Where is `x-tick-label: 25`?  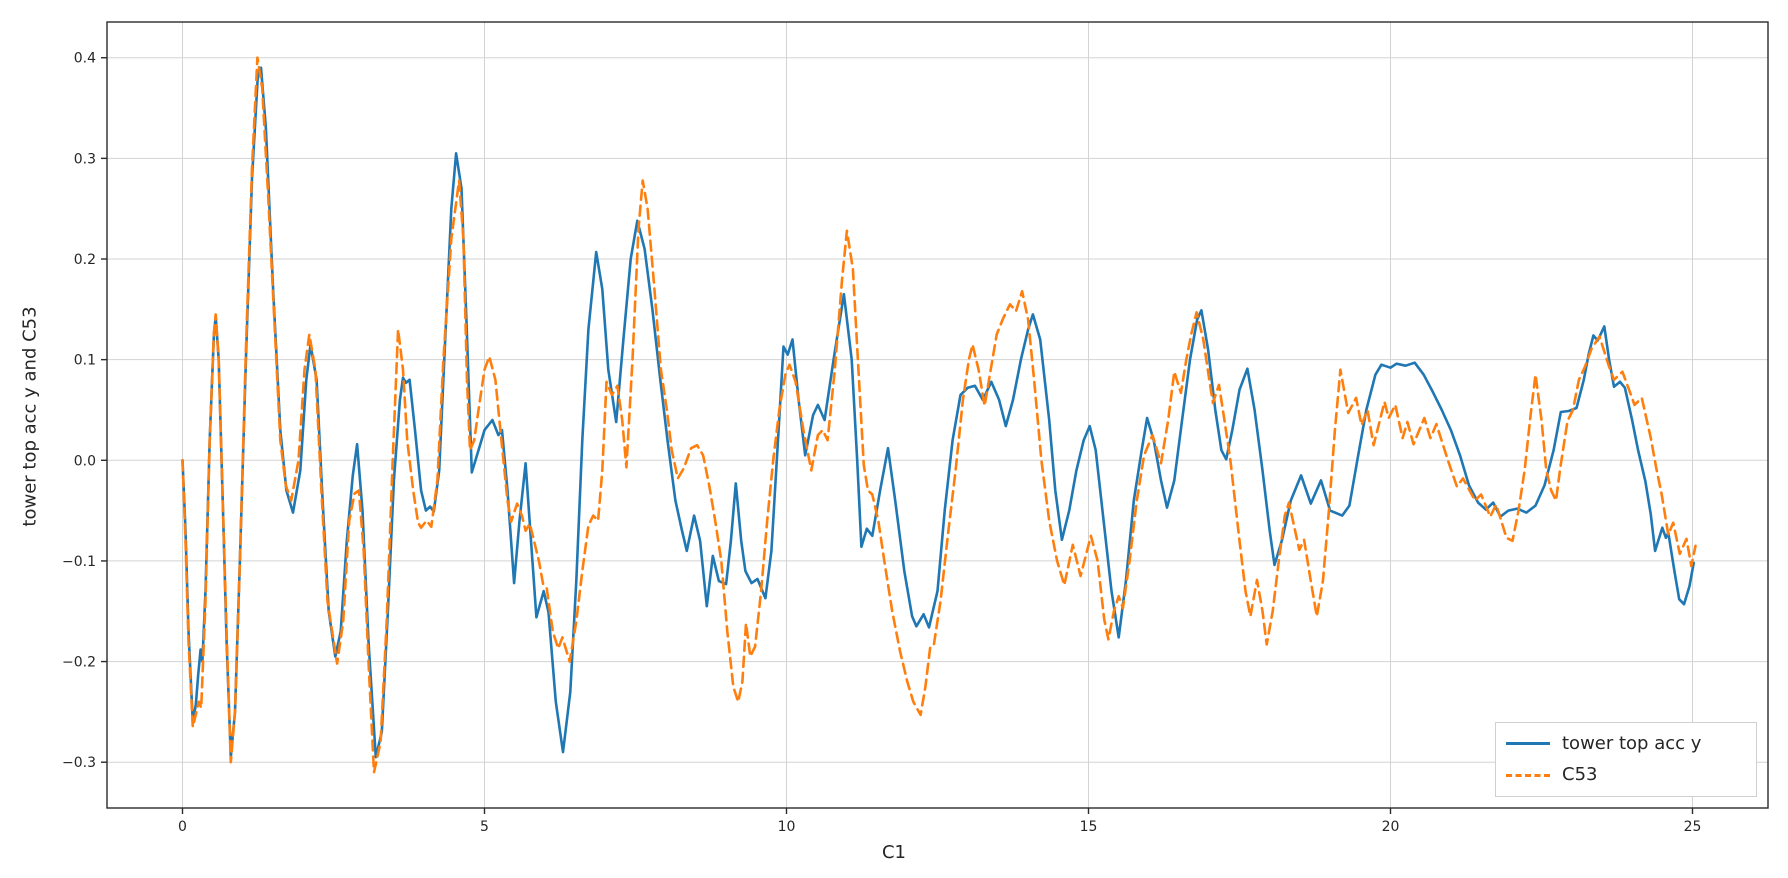
x-tick-label: 25 is located at coordinates (1693, 827).